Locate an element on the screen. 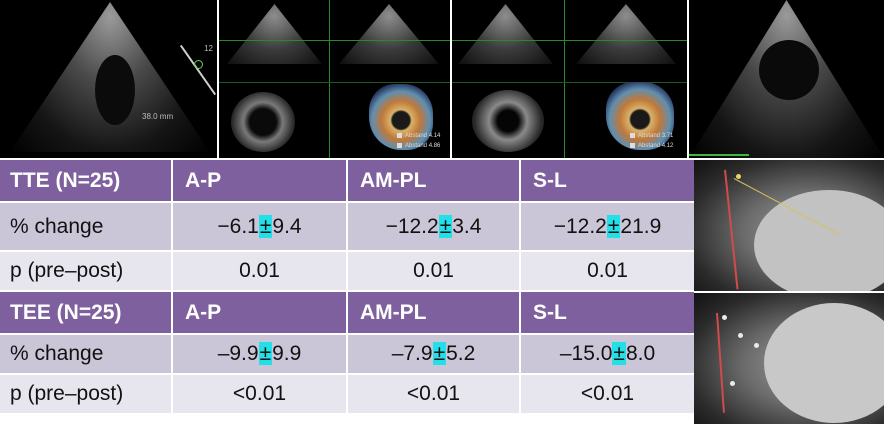 Image resolution: width=884 pixels, height=424 pixels. legend-value: 4.14 is located at coordinates (434, 136).